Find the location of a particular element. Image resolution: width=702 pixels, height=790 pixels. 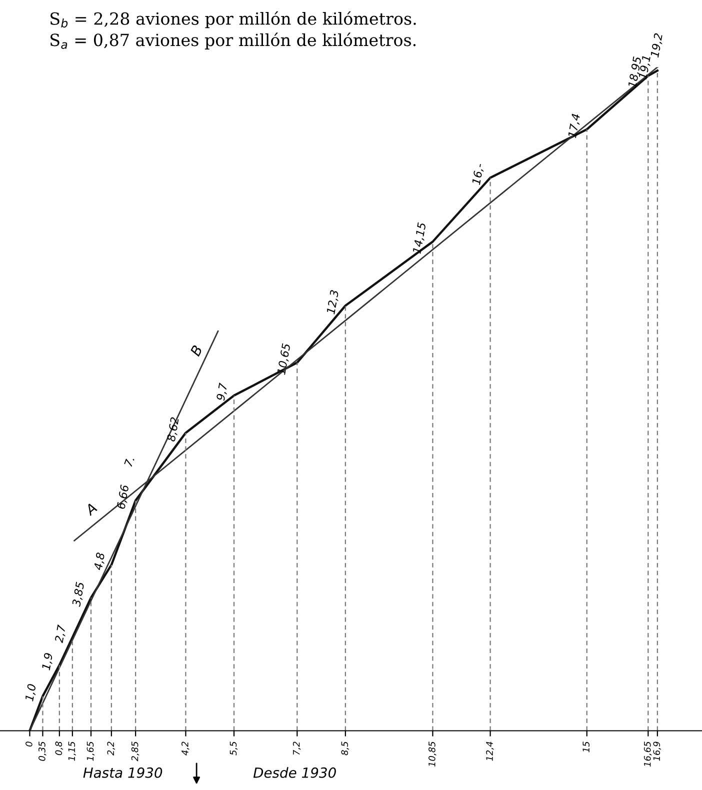

text: A is located at coordinates (91, 509).